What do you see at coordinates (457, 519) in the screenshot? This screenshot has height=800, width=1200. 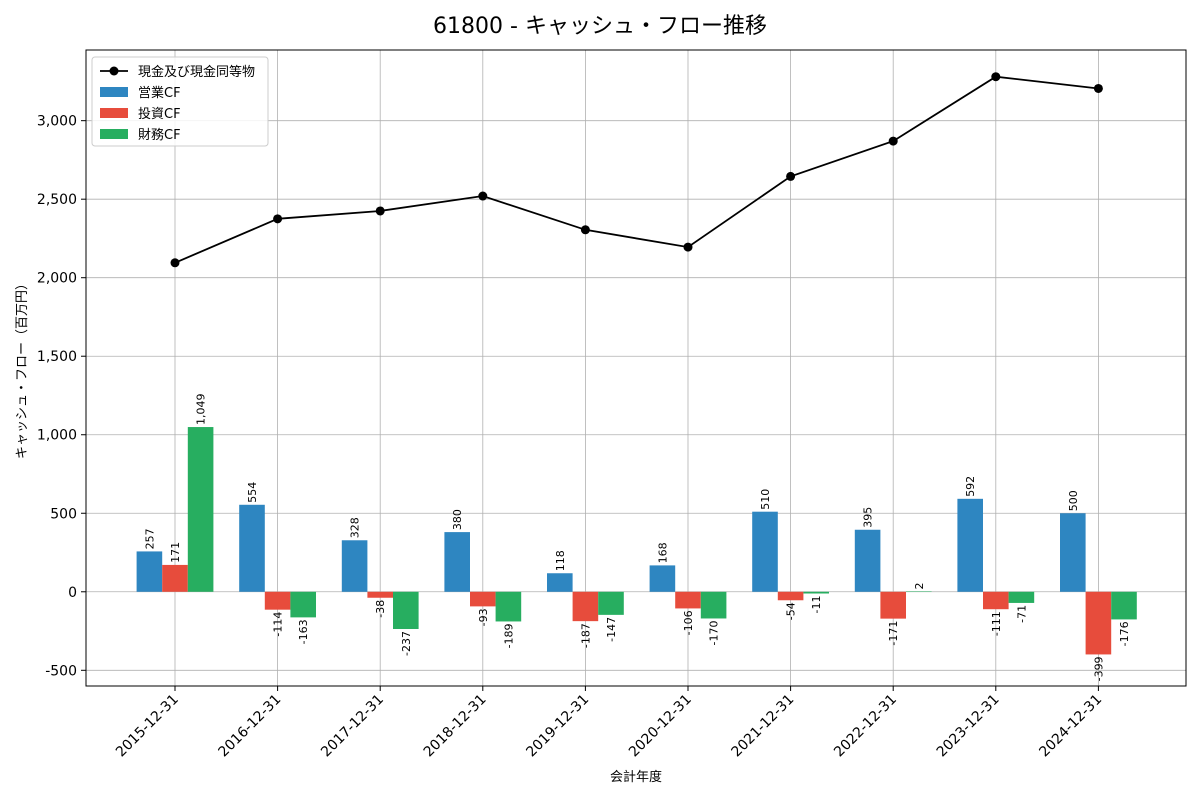 I see `bar-value-label: 380` at bounding box center [457, 519].